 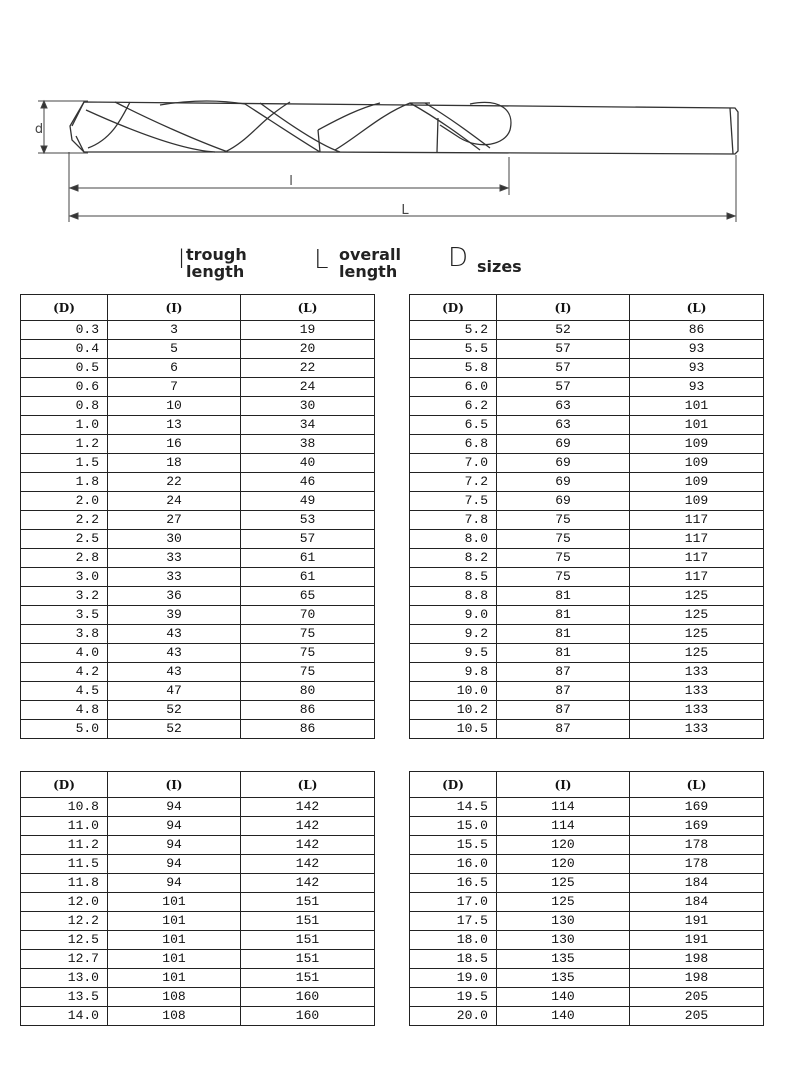 I want to click on cell-diameter: 1.0, so click(x=64, y=425).